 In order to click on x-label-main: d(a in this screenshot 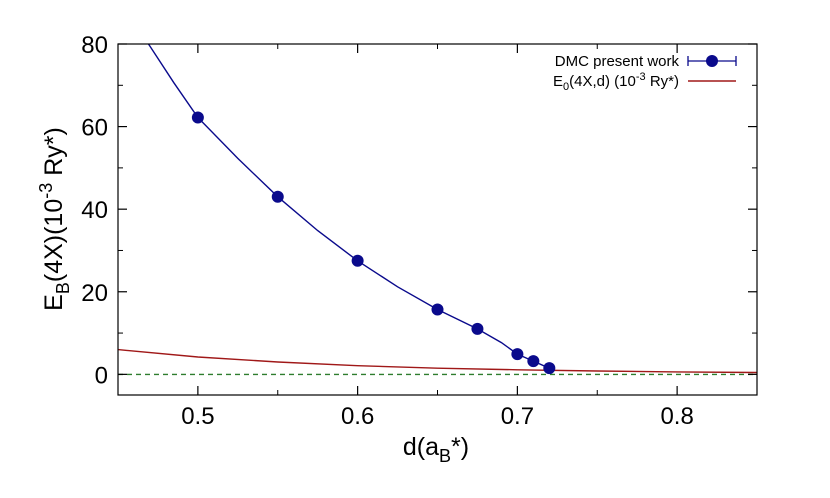, I will do `click(421, 447)`.